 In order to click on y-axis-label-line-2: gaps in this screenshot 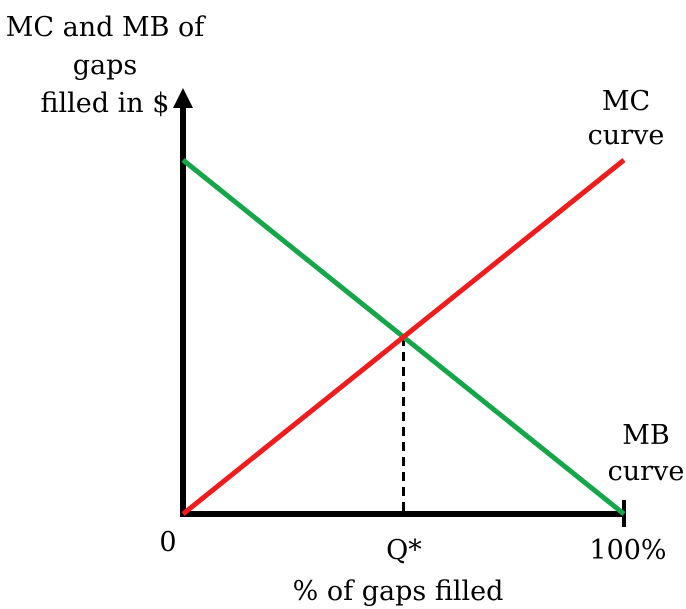, I will do `click(105, 65)`.